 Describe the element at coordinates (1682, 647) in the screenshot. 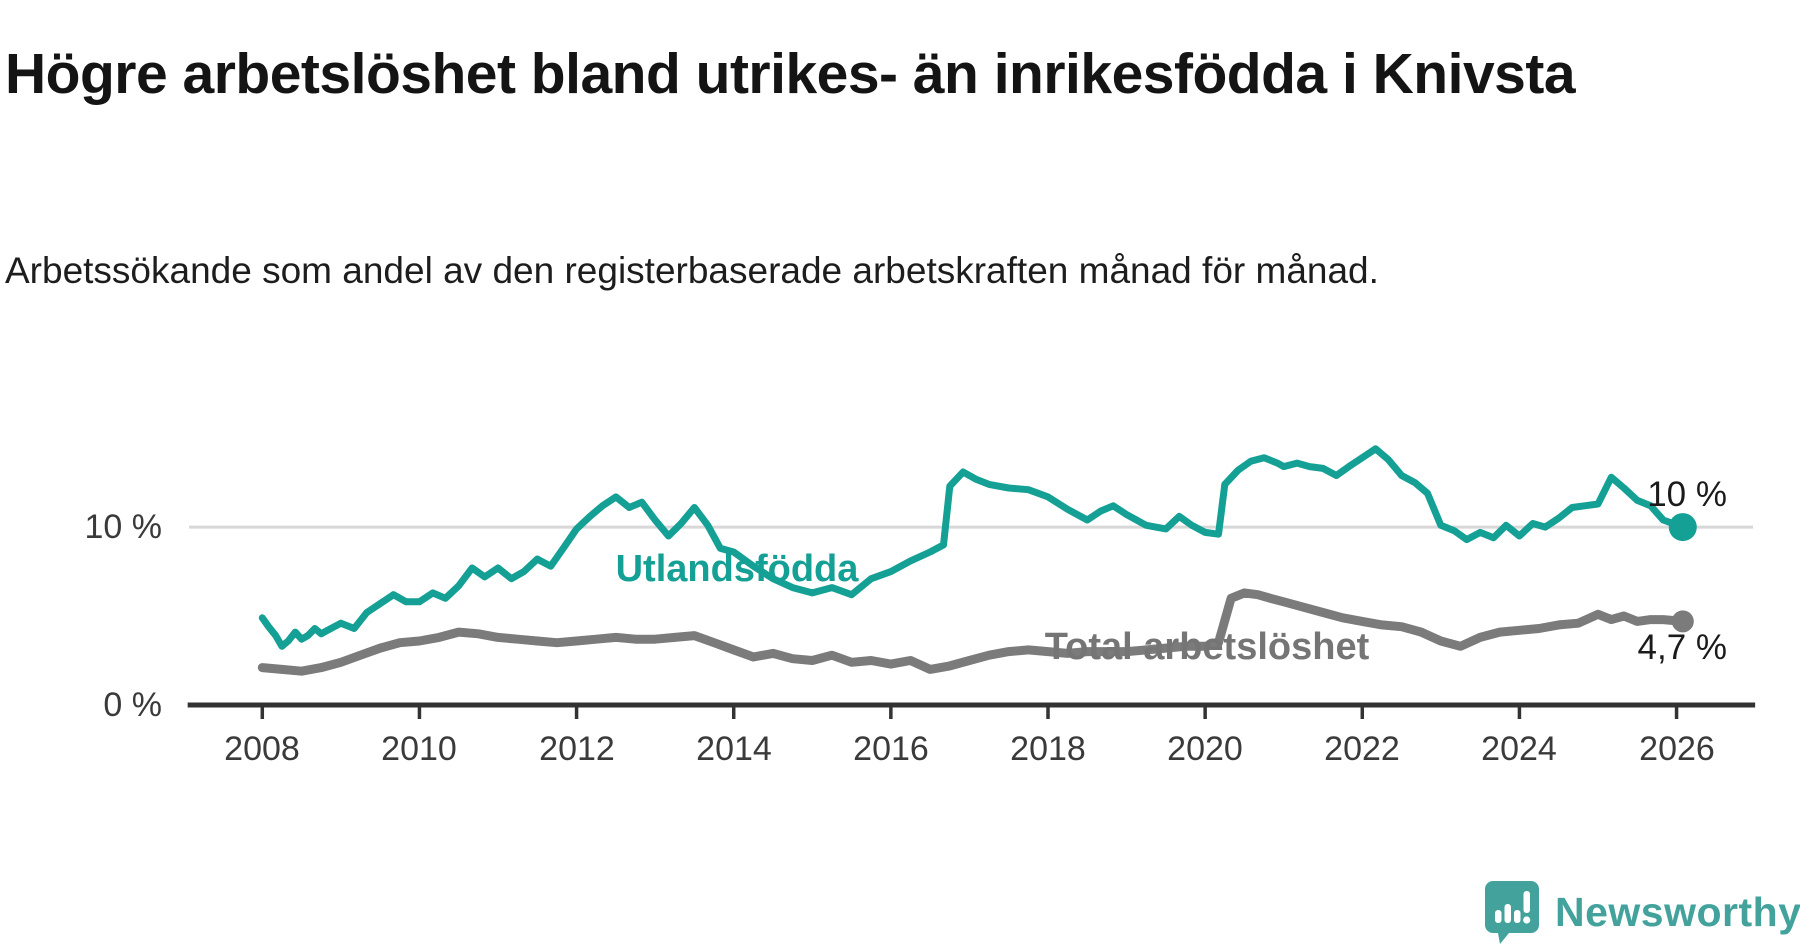

I see `end-value-label-total: 4,7 %` at that location.